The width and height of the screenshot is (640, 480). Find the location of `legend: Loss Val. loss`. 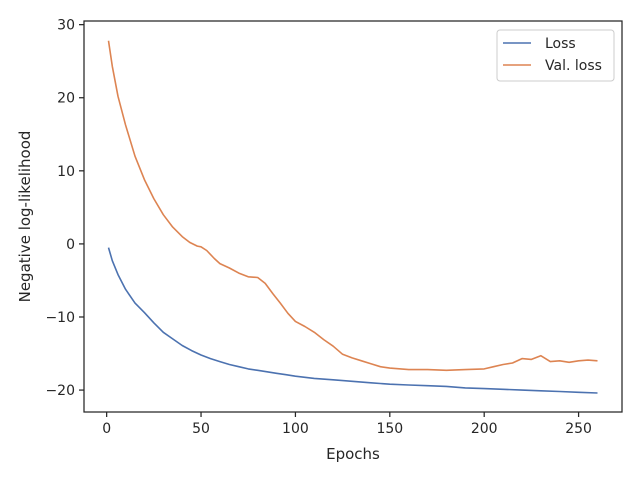

legend: Loss Val. loss is located at coordinates (555, 55).